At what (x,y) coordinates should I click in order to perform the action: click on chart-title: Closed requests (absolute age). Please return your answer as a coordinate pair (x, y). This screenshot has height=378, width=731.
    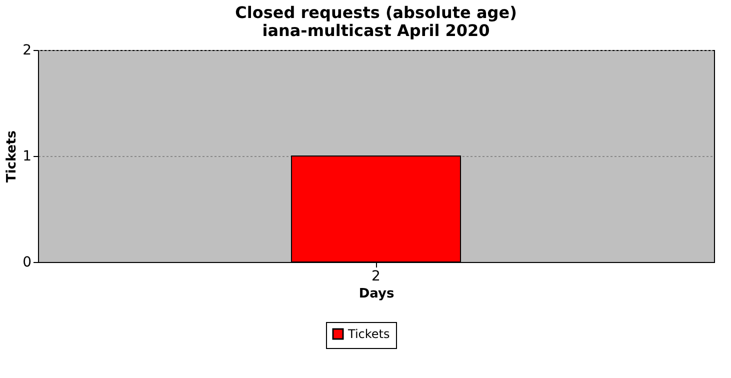
    Looking at the image, I should click on (376, 12).